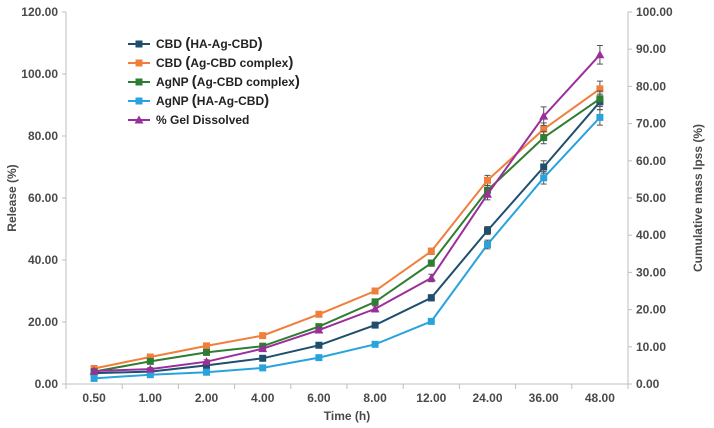 This screenshot has height=428, width=714. What do you see at coordinates (207, 398) in the screenshot?
I see `x-tick-label: 2.00` at bounding box center [207, 398].